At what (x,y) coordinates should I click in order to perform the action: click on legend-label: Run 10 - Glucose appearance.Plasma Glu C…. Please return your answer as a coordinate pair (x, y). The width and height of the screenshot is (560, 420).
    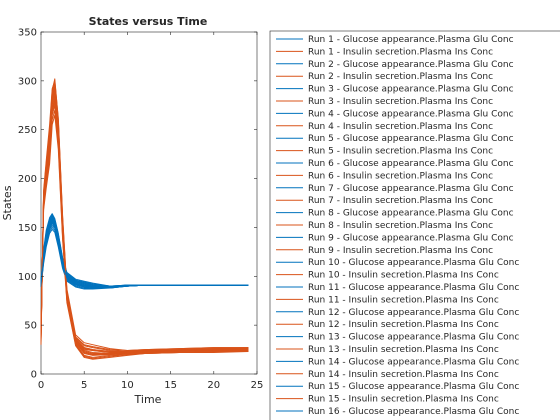
    Looking at the image, I should click on (413, 263).